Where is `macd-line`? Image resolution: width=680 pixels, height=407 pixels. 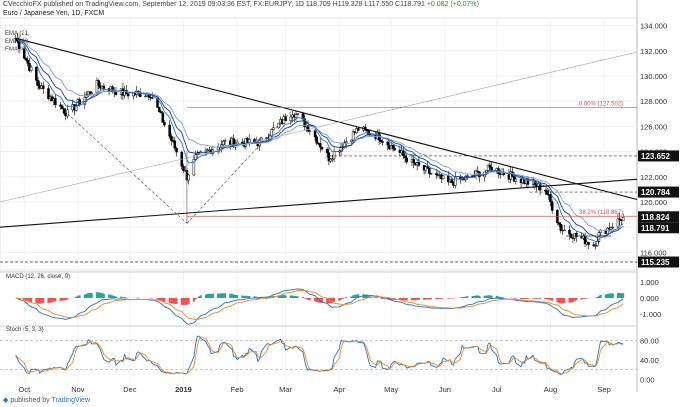 macd-line is located at coordinates (319, 306).